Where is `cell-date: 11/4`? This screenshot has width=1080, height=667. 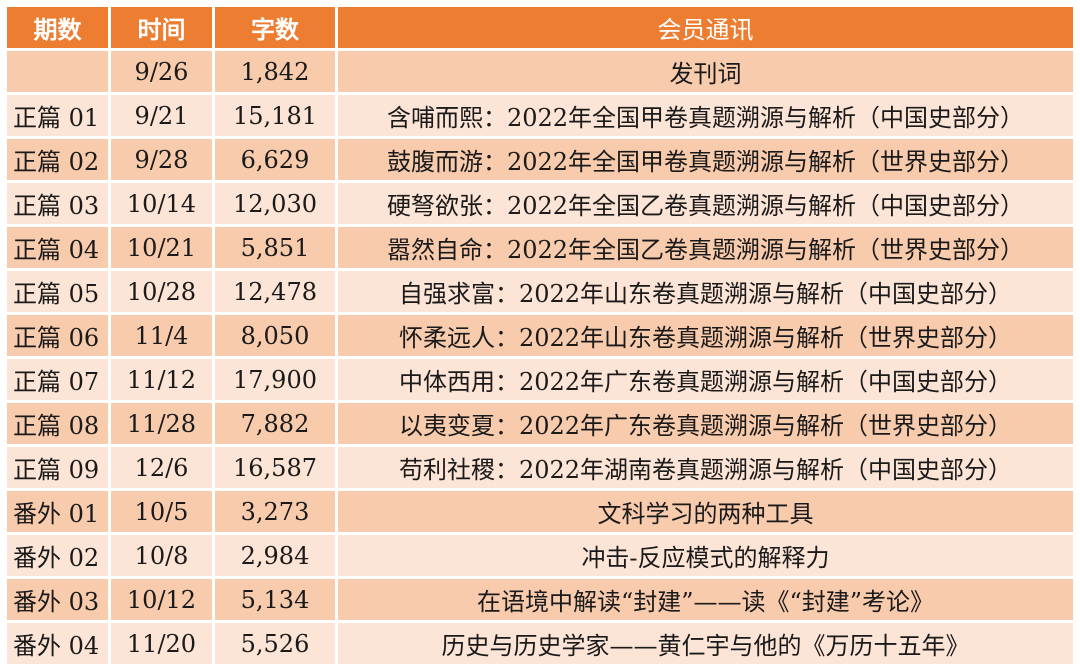
cell-date: 11/4 is located at coordinates (161, 335).